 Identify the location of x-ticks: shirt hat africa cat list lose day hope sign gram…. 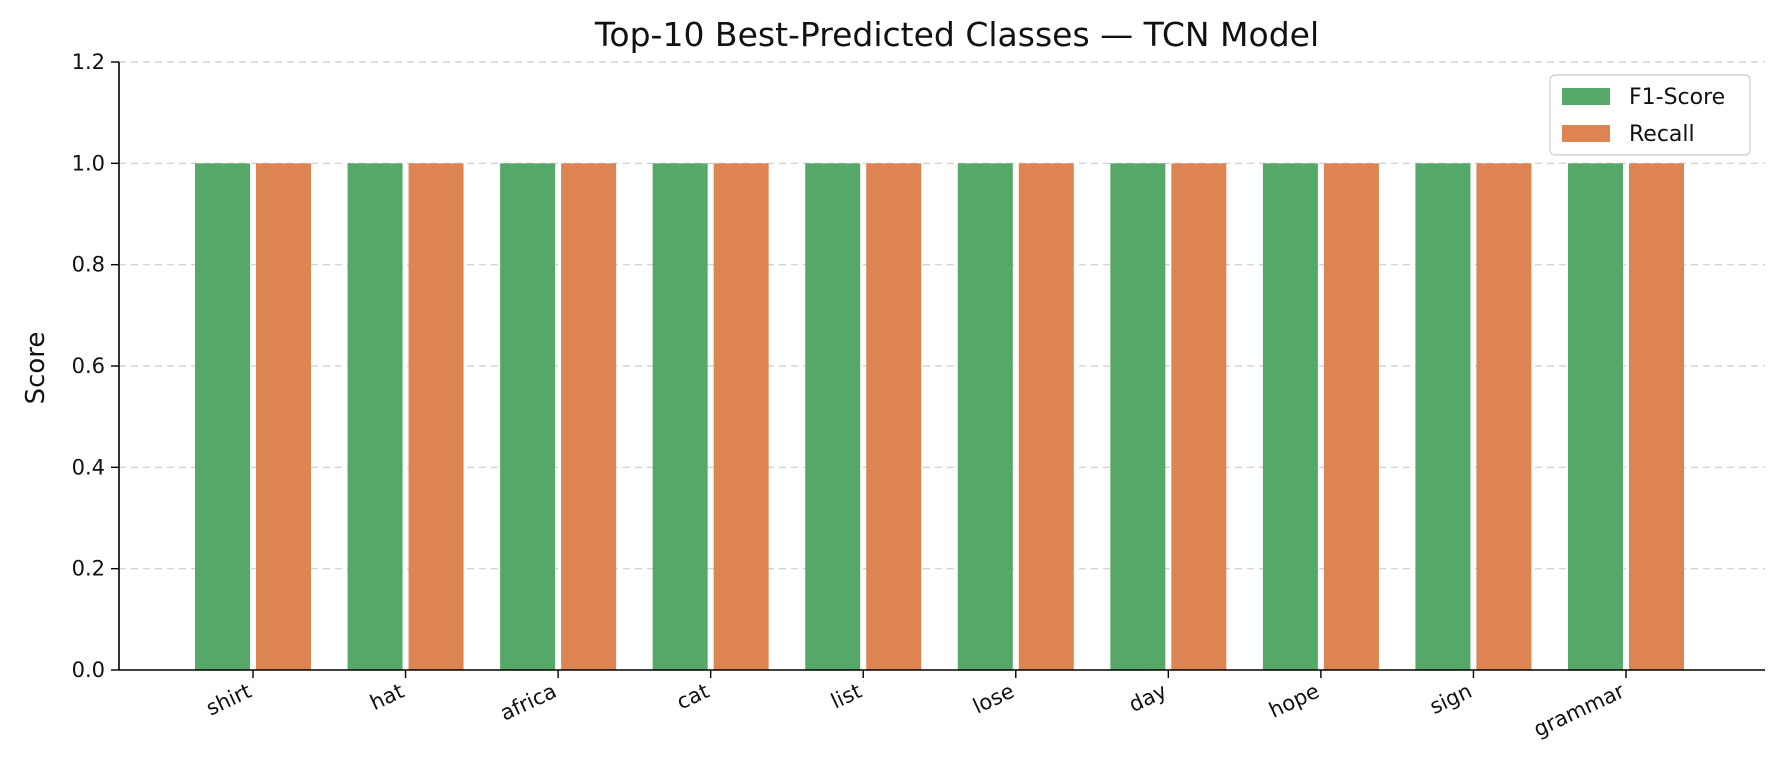
(915, 706).